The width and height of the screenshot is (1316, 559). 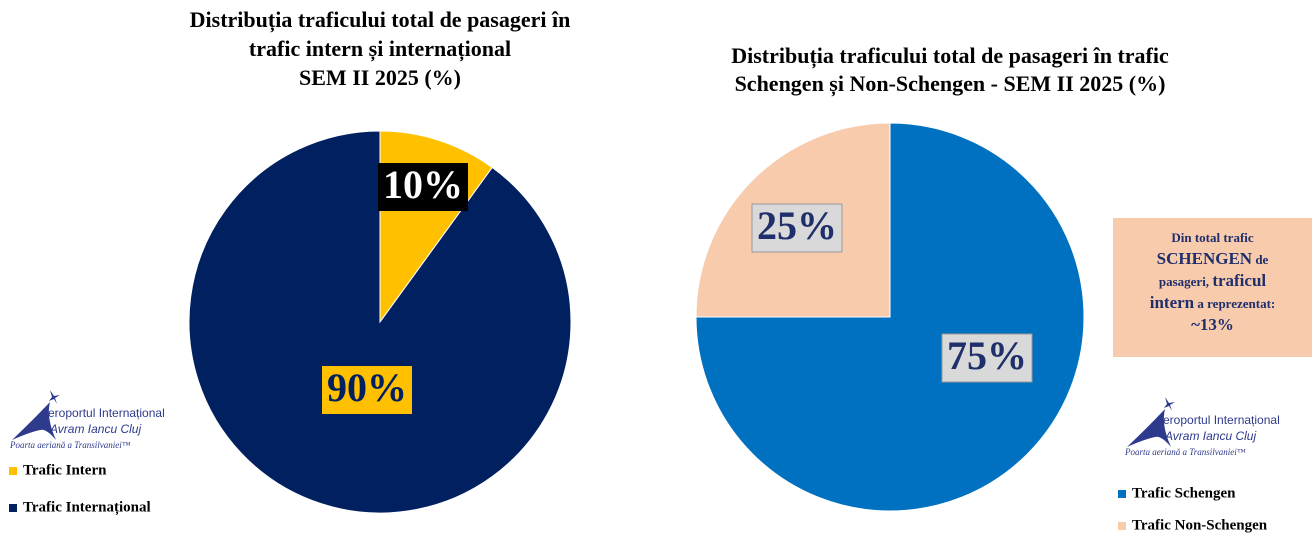 What do you see at coordinates (423, 184) in the screenshot?
I see `data-label: 10%` at bounding box center [423, 184].